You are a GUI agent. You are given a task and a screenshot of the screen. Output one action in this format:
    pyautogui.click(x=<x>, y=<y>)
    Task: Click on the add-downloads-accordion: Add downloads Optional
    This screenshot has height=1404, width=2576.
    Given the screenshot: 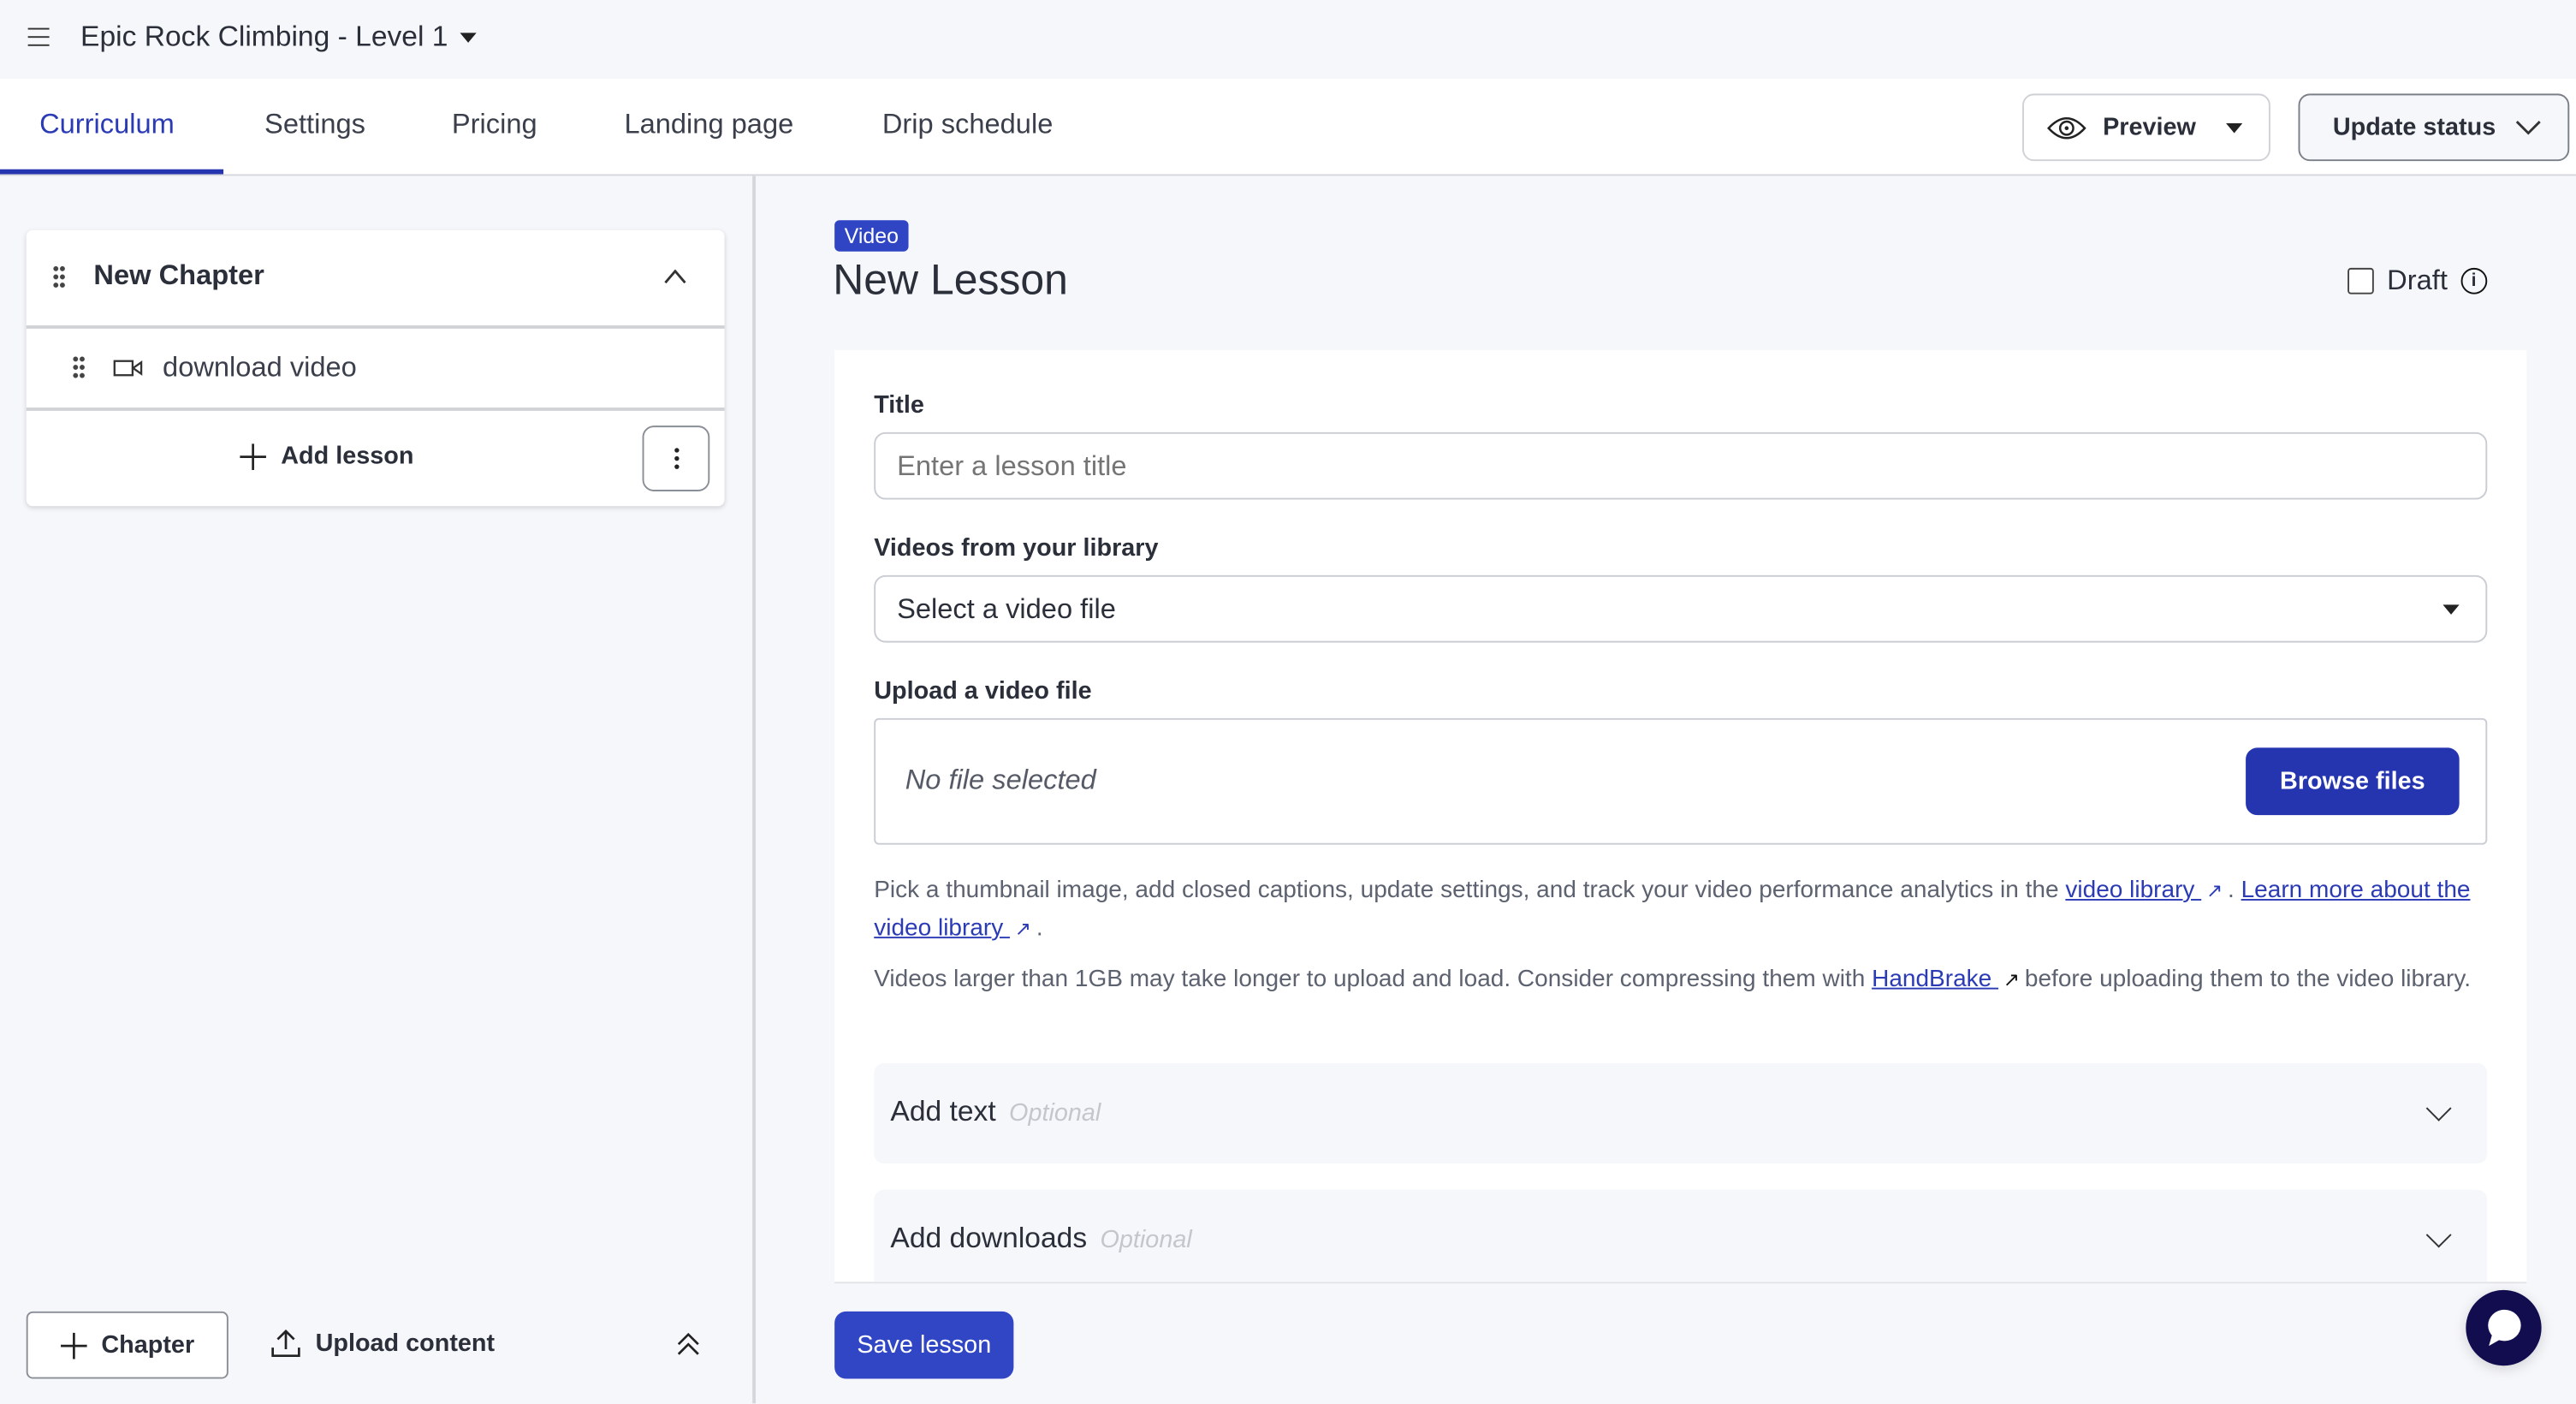 What is the action you would take?
    pyautogui.click(x=1681, y=1235)
    